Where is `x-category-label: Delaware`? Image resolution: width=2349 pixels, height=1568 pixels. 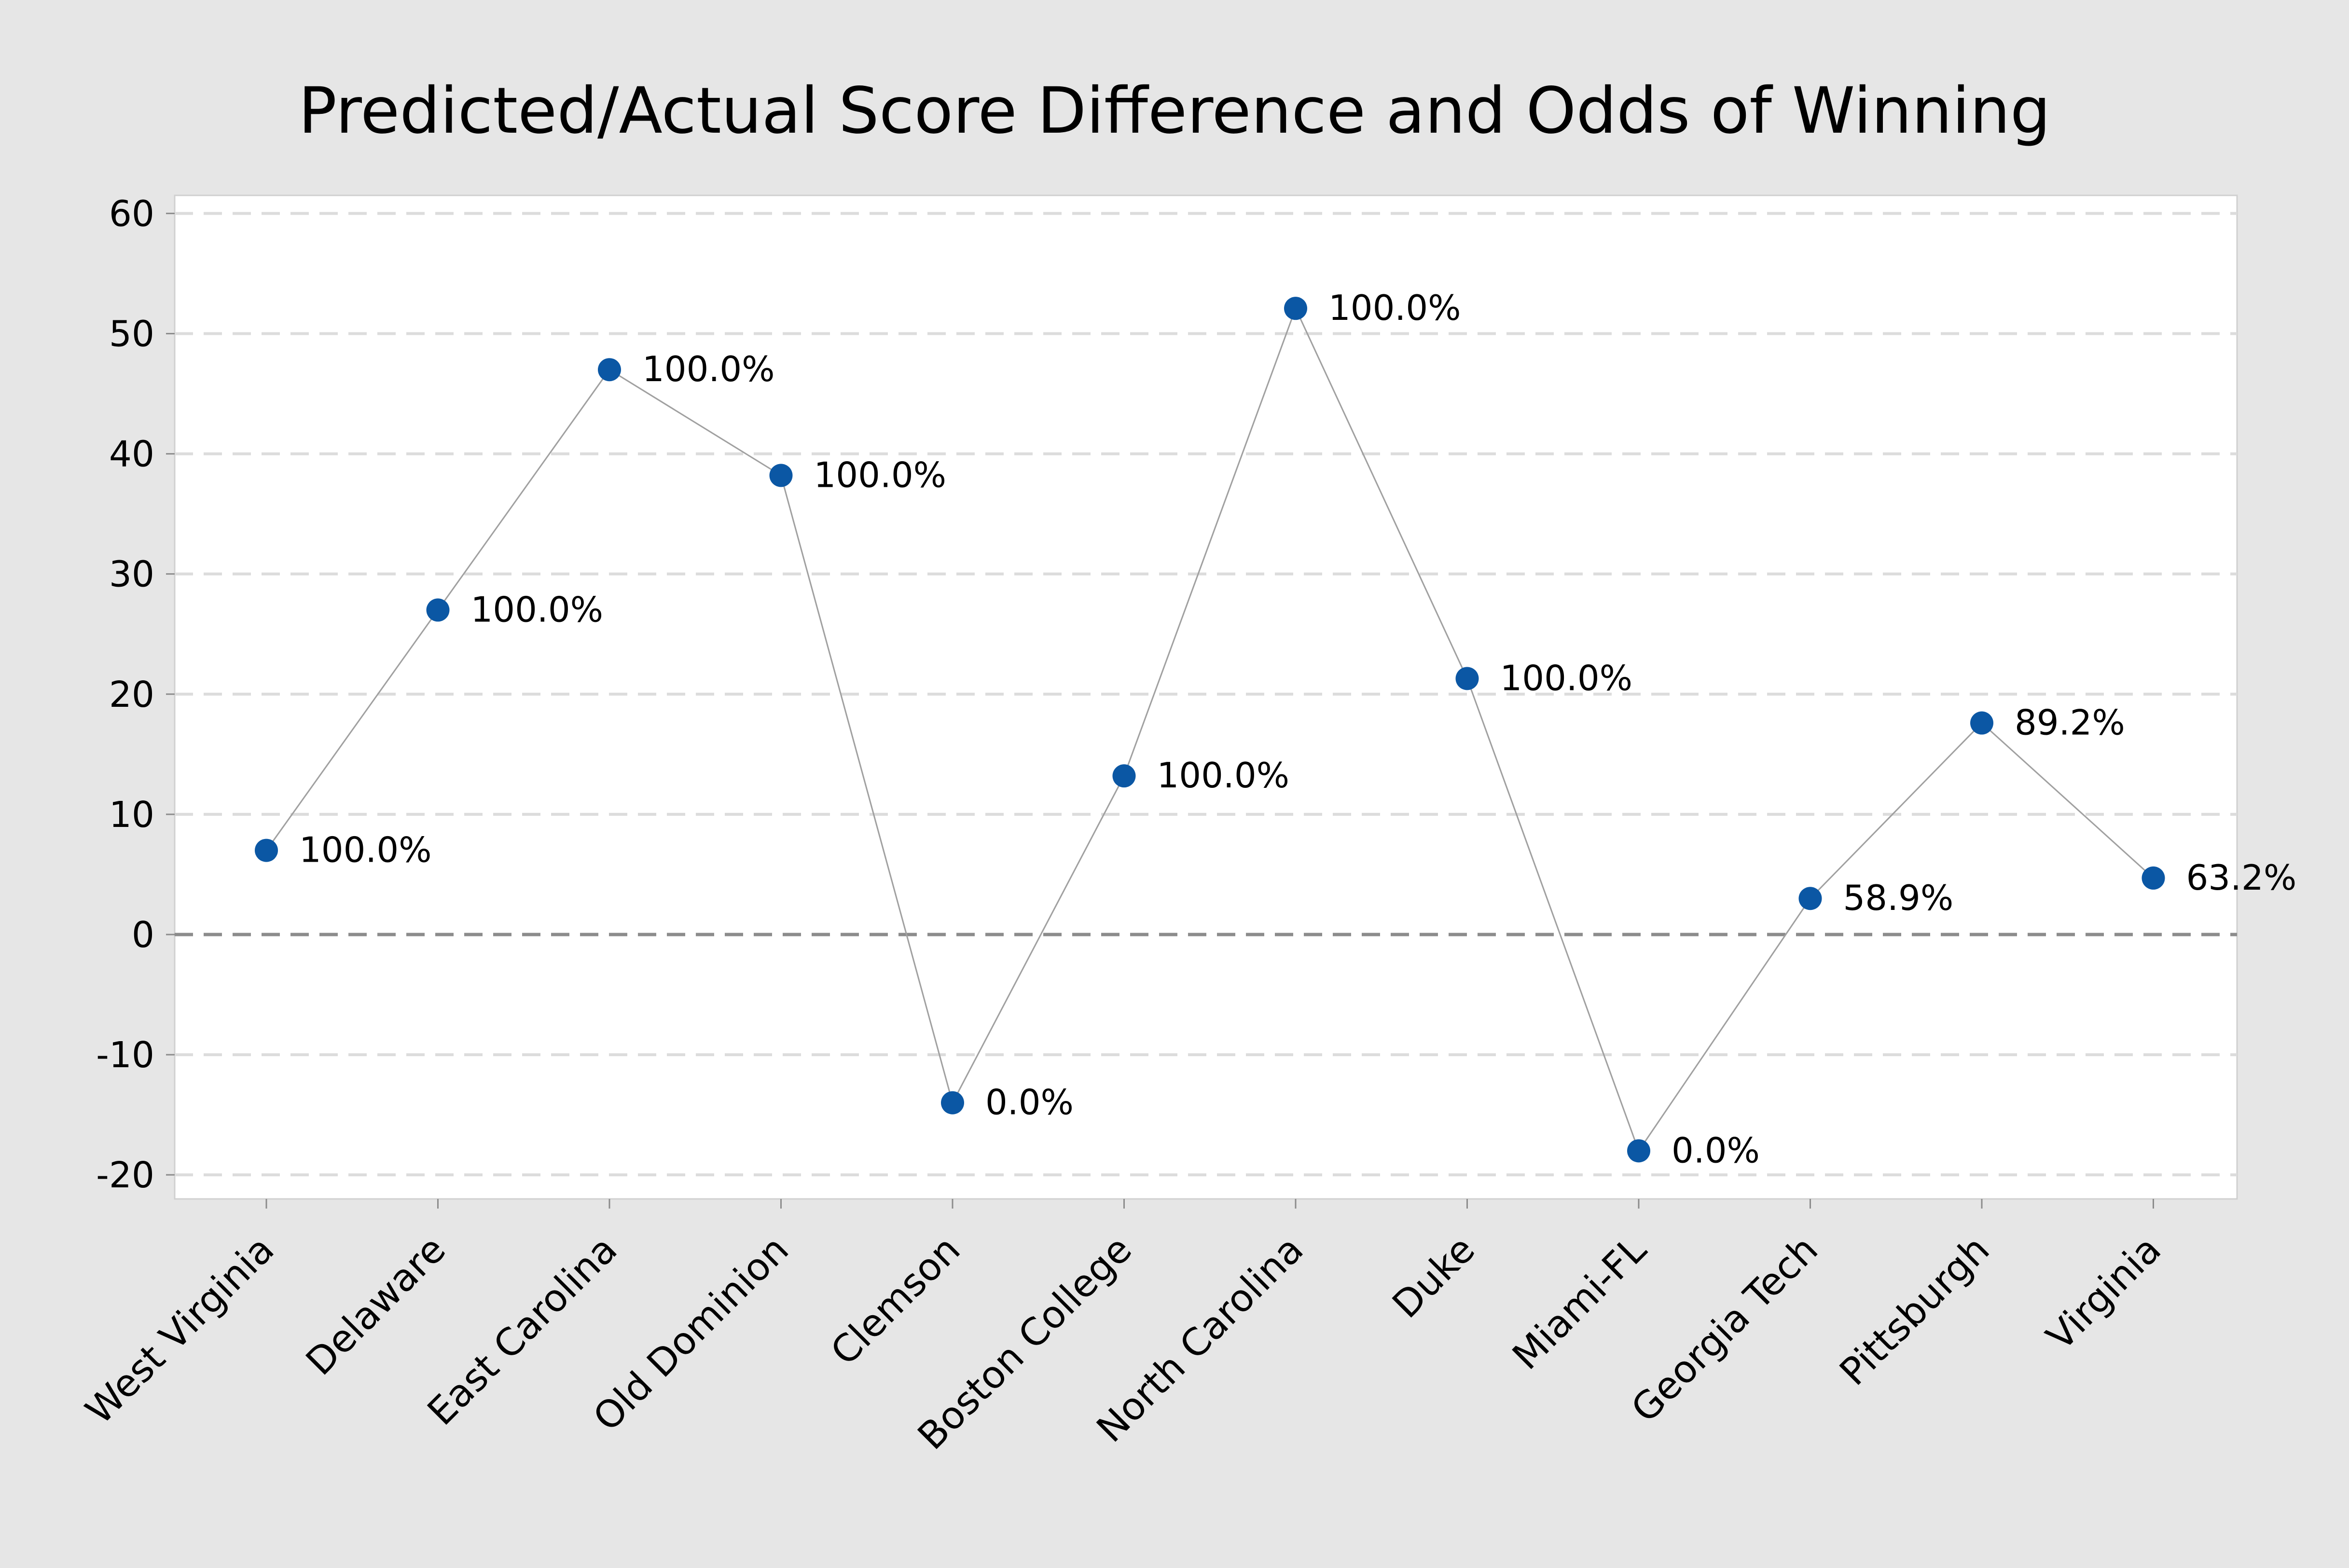 x-category-label: Delaware is located at coordinates (376, 1306).